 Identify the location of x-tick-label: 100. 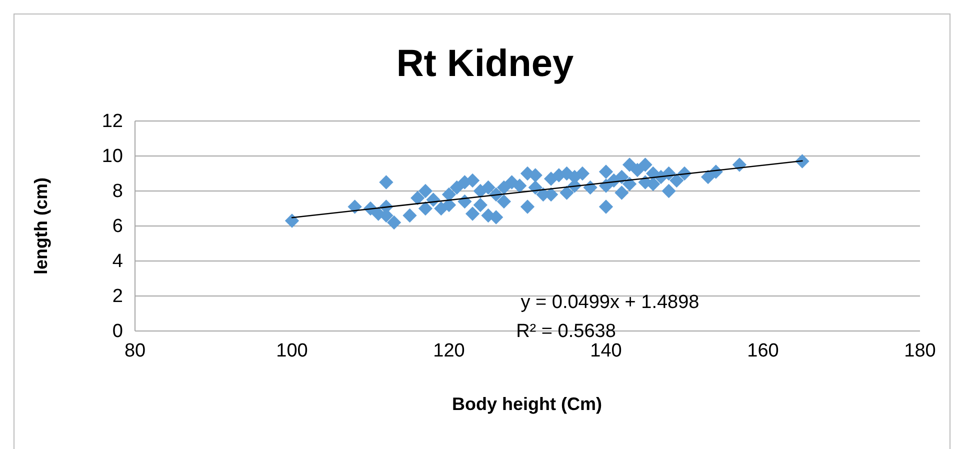
(292, 351).